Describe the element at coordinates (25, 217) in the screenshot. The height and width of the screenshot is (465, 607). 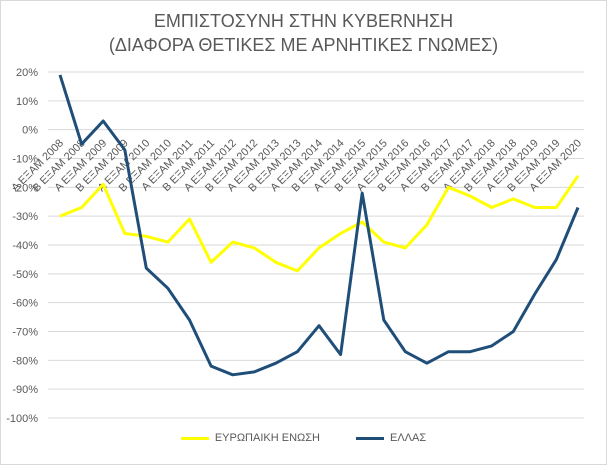
I see `y-tick-label: -30%` at that location.